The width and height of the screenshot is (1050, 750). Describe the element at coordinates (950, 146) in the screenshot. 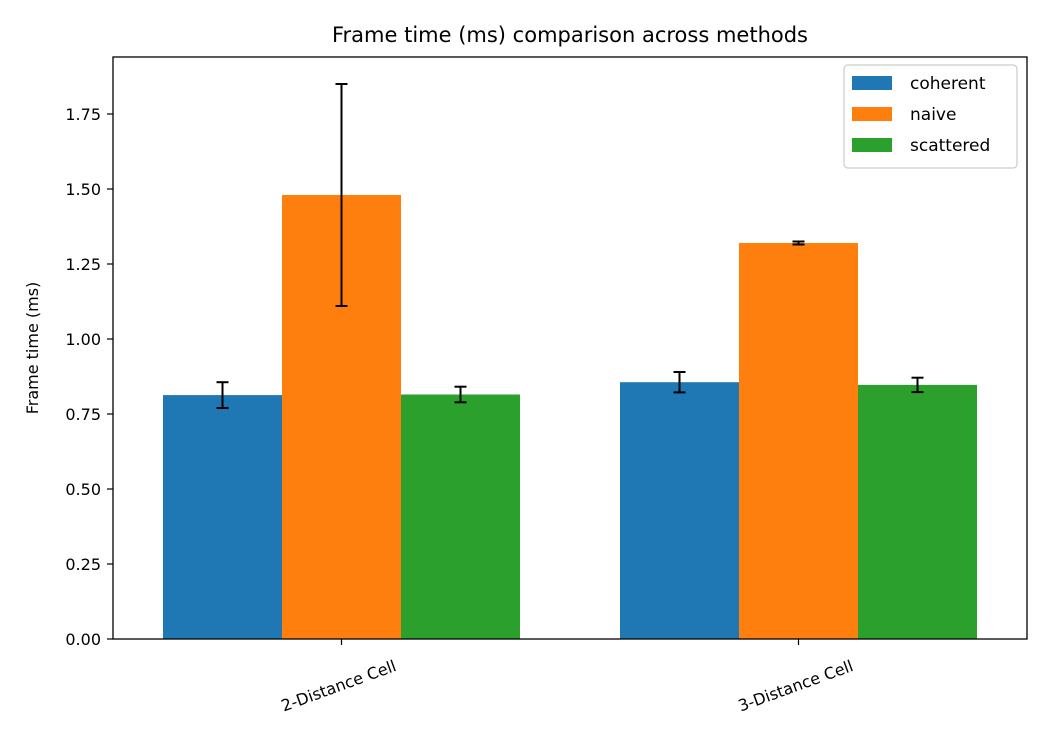

I see `legend-label: scattered` at that location.